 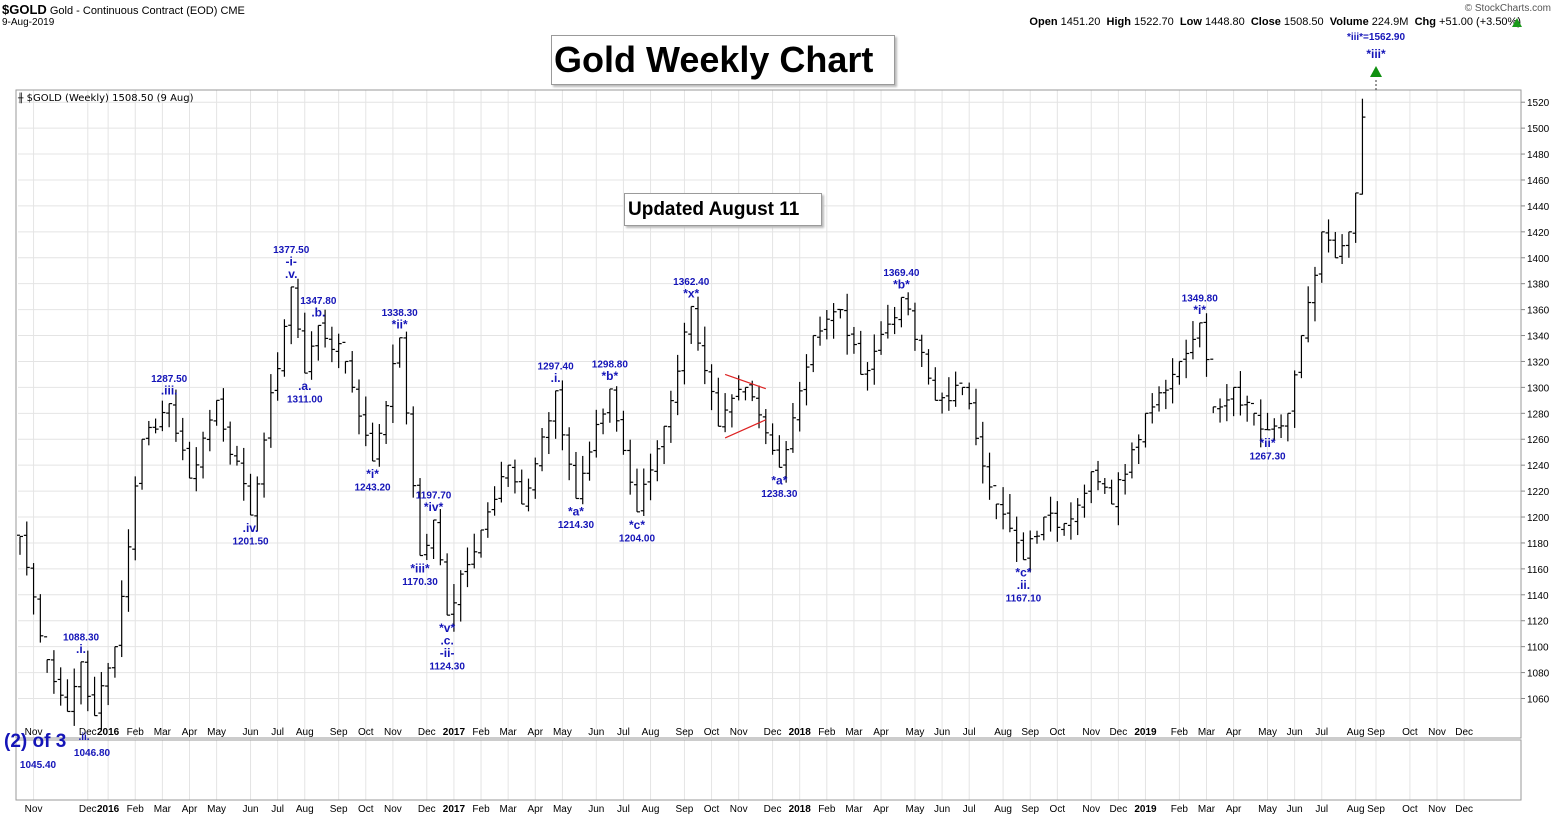 What do you see at coordinates (372, 480) in the screenshot?
I see `wave-label: *i* 1243.20` at bounding box center [372, 480].